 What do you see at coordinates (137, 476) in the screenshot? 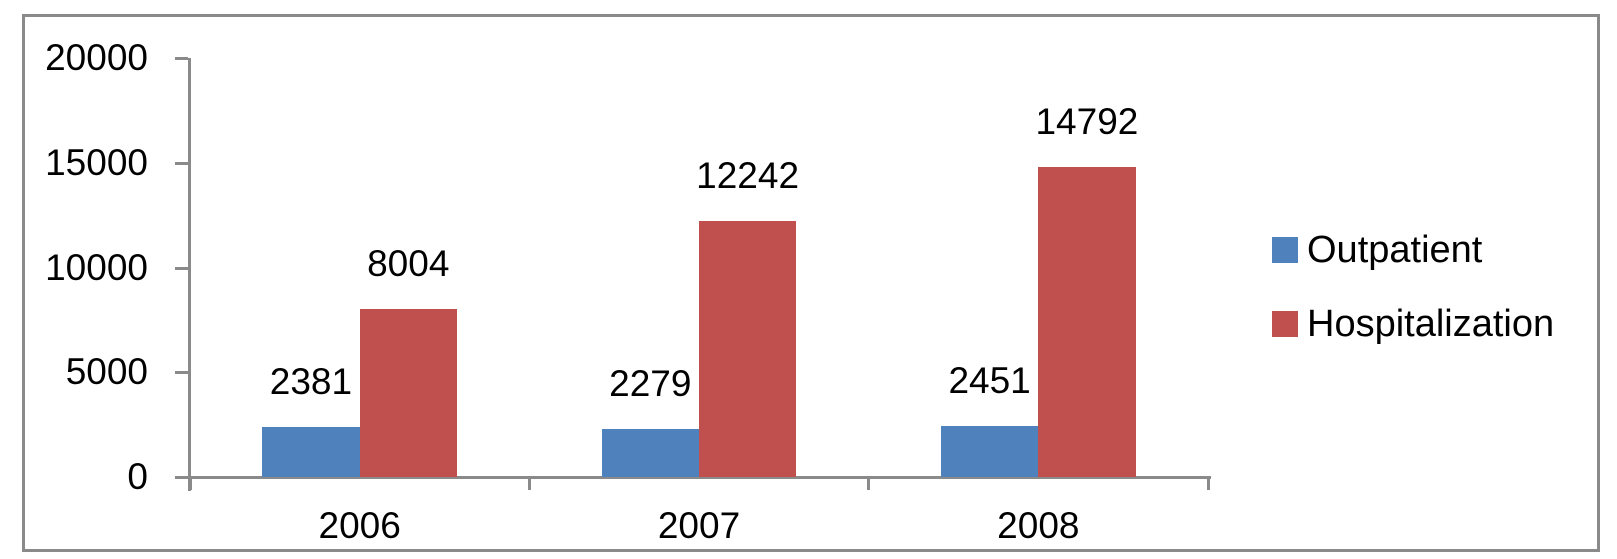
I see `y-tick-label: 0` at bounding box center [137, 476].